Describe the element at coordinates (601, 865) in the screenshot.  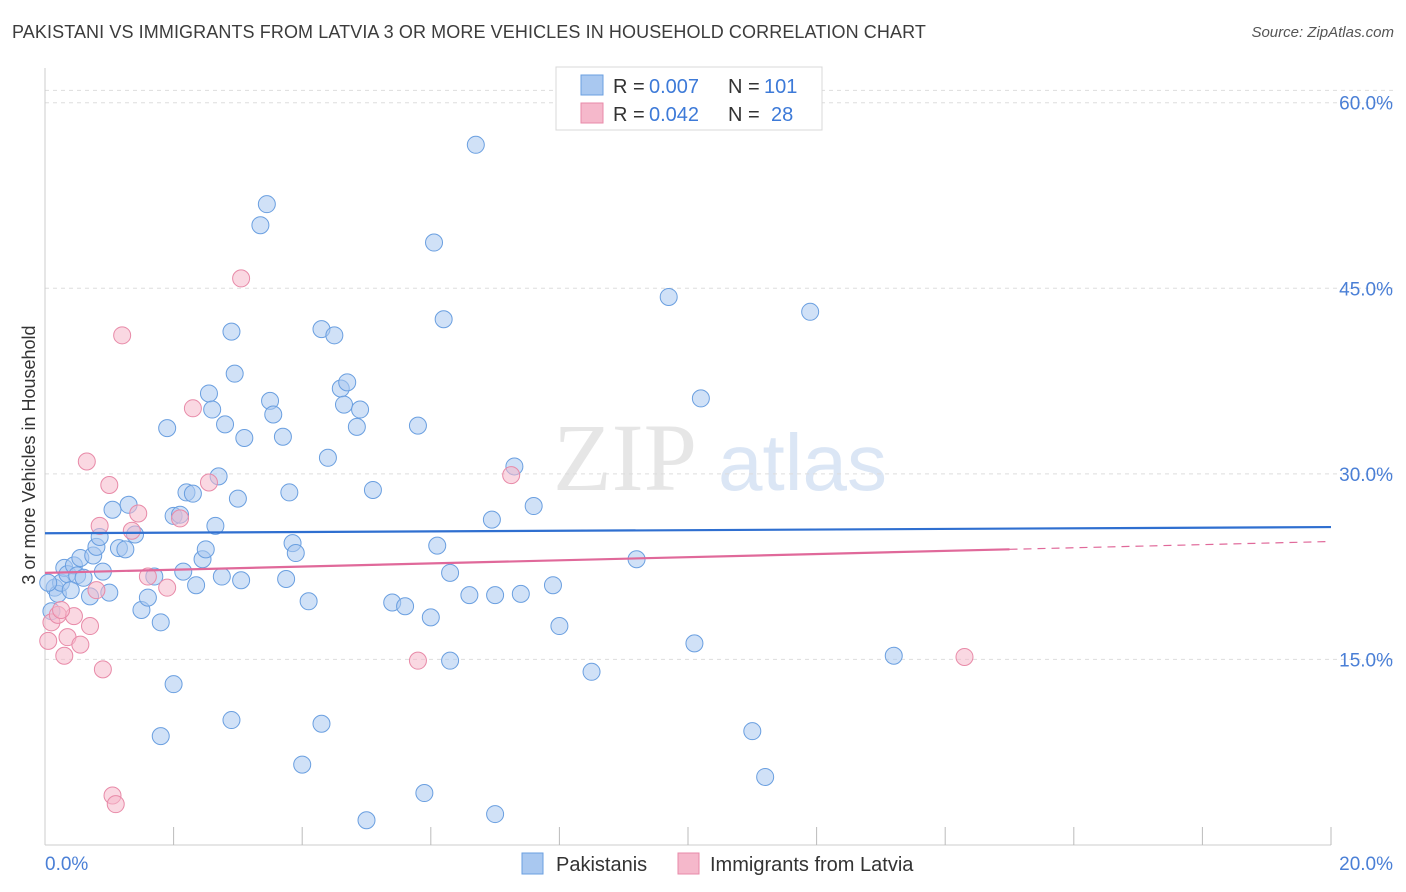
I see `bottom-legend-pakistanis: Pakistanis` at that location.